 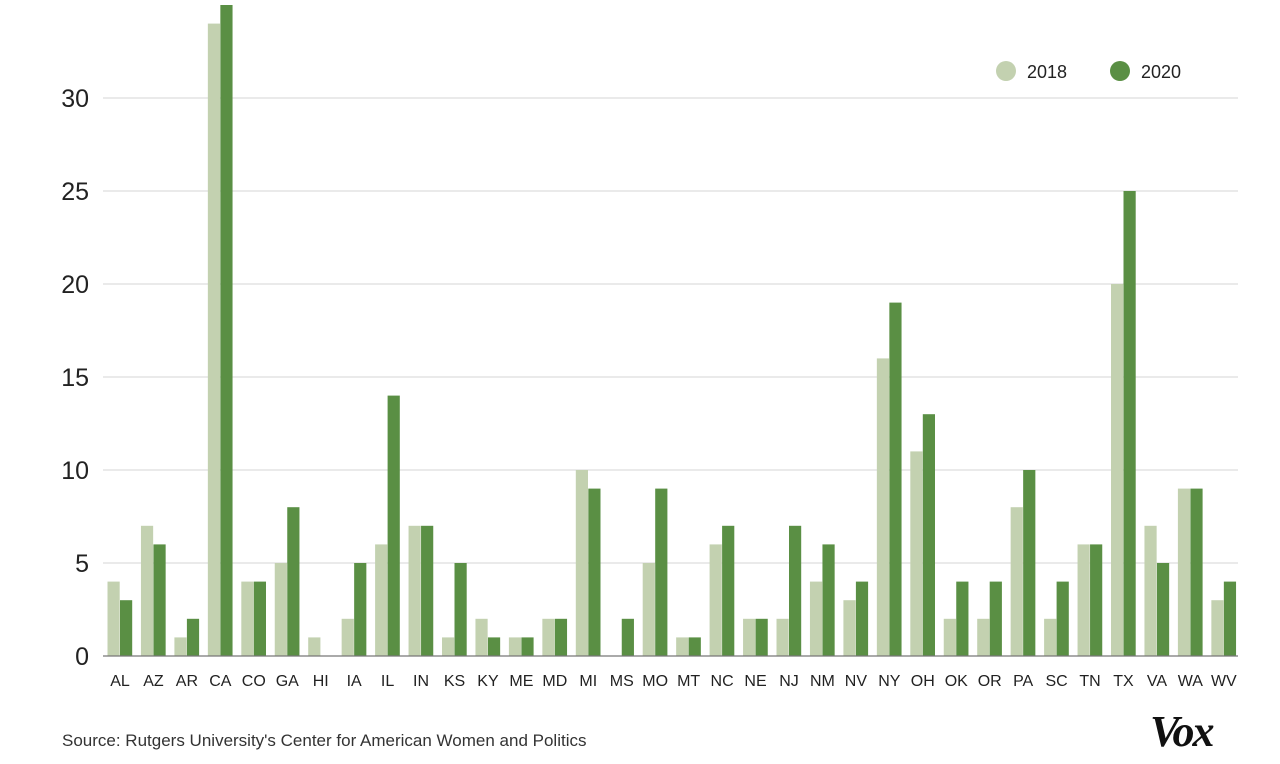 What do you see at coordinates (1123, 681) in the screenshot?
I see `x-tick-label: TX` at bounding box center [1123, 681].